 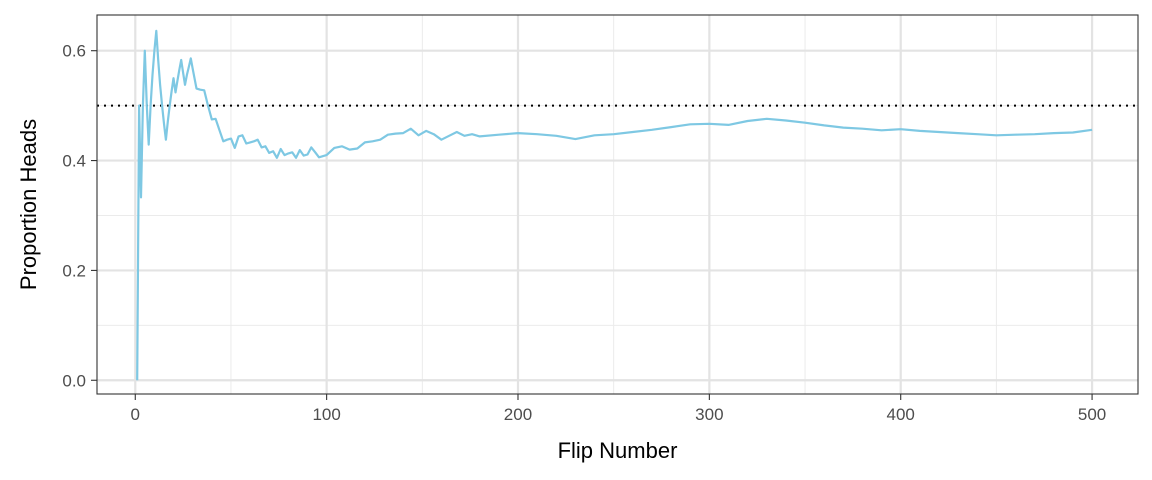 What do you see at coordinates (74, 51) in the screenshot?
I see `y-tick-label: 0.6` at bounding box center [74, 51].